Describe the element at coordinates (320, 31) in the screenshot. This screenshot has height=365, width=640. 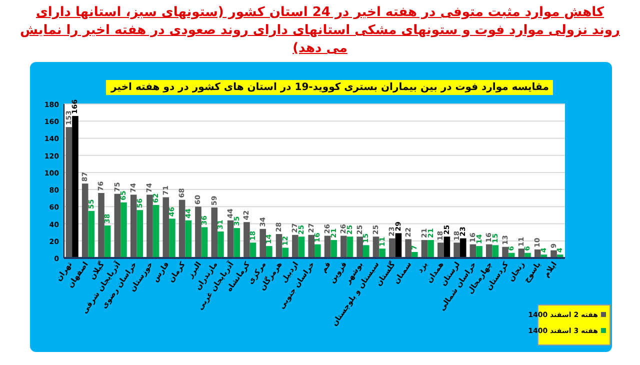
I see `chart-title: کاهش موارد مثبت متوفی در هفته اخیر در 24 استان کشور (ستونهای سبز، استانها دارای روند نزولی موارد فوت و ستونهای مشکی استانهای دارای روند صعودی در هفته اخیر را نمایش می دهد)` at that location.